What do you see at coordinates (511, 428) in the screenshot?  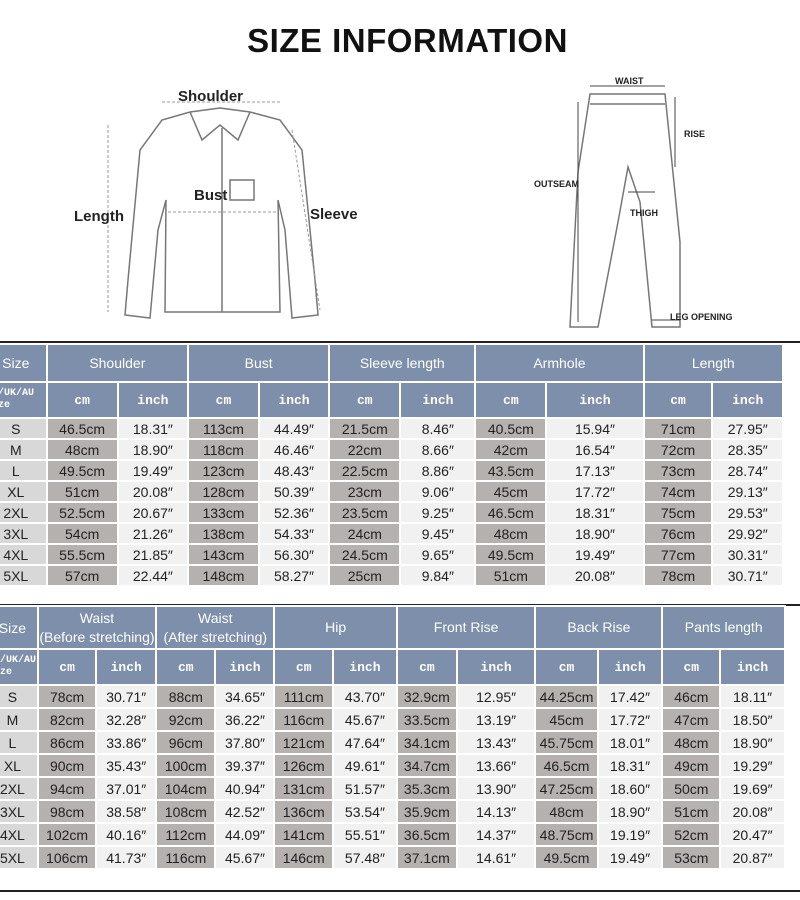 I see `cm-value: 40.5cm` at bounding box center [511, 428].